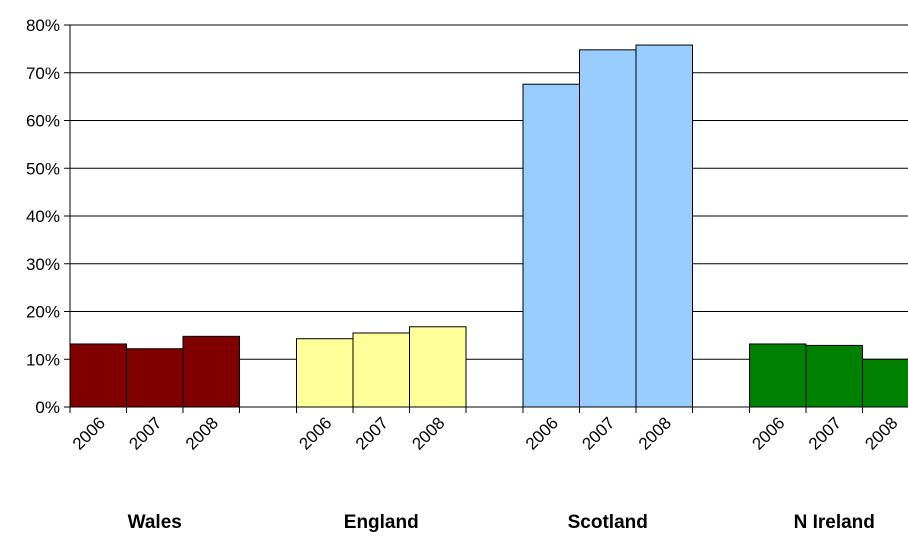 Image resolution: width=908 pixels, height=539 pixels. Describe the element at coordinates (43, 25) in the screenshot. I see `y-tick-label: 80%` at that location.